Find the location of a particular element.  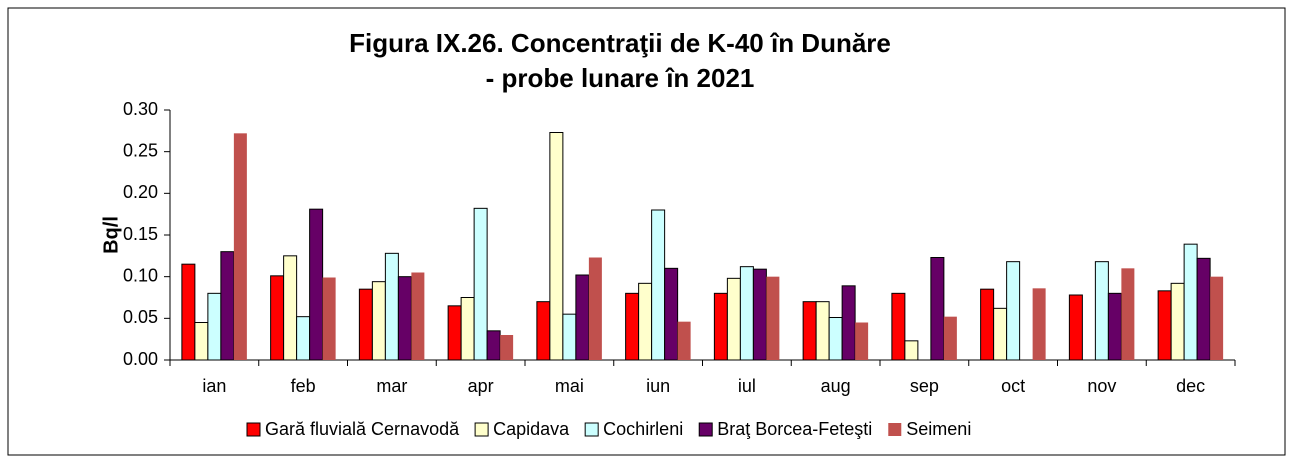

legend-label: Capidava is located at coordinates (531, 429).